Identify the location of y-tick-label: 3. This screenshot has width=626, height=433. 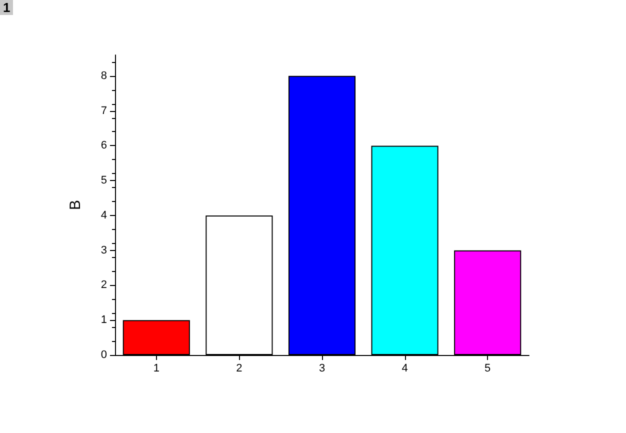
(103, 250).